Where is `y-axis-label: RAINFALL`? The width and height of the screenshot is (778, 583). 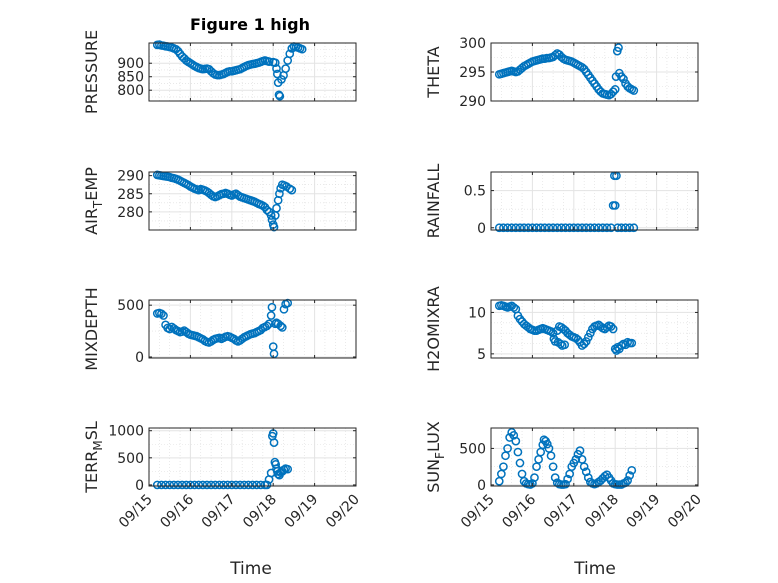 y-axis-label: RAINFALL is located at coordinates (433, 201).